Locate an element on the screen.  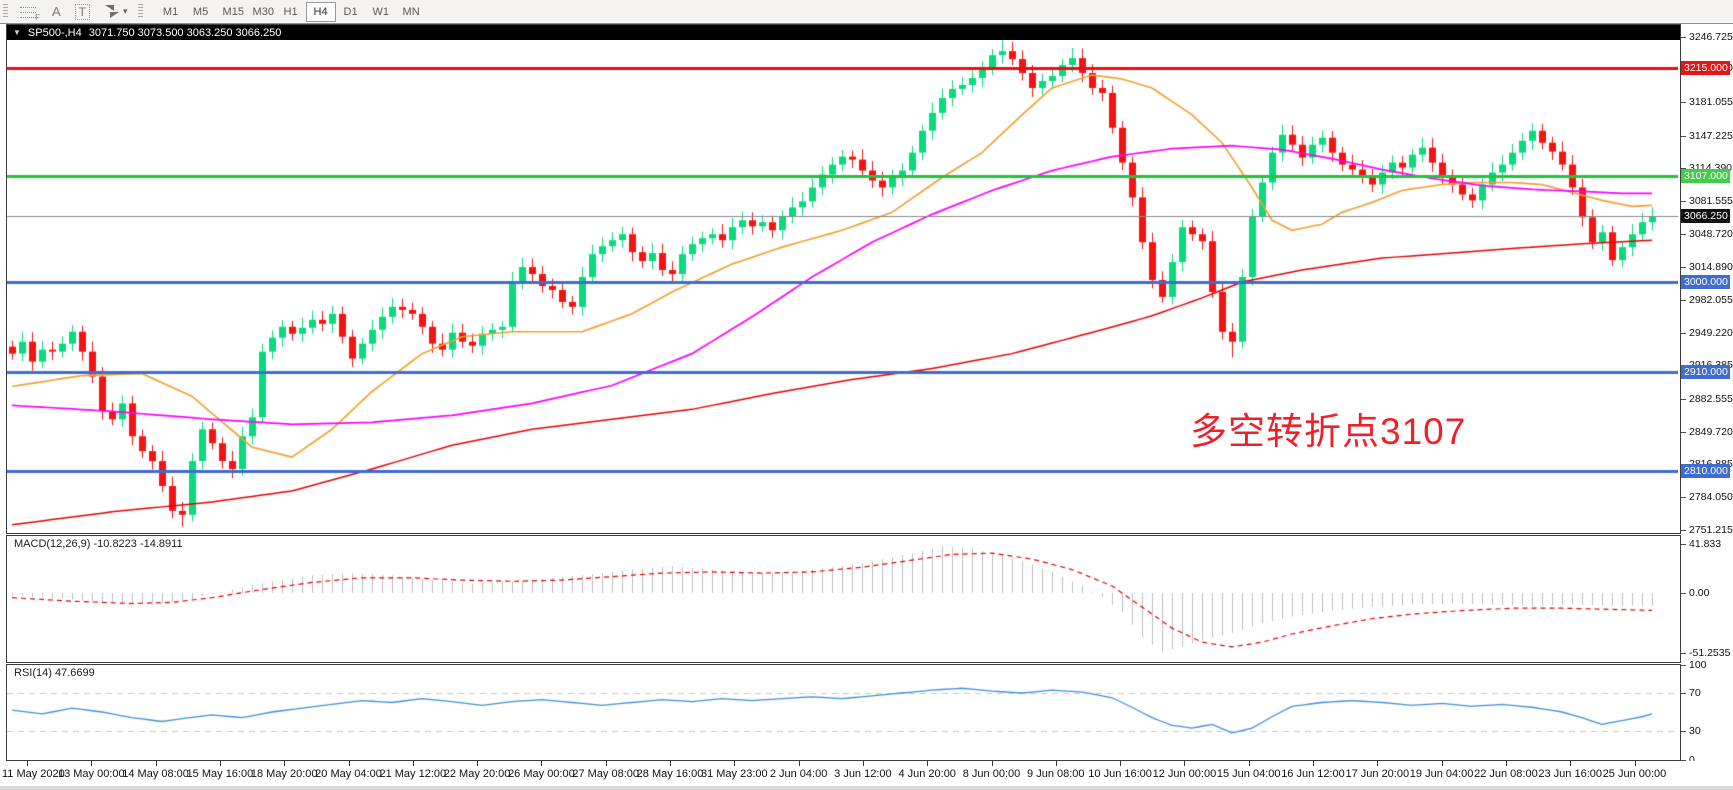
time-axis-label: 23 Jun 16:00 is located at coordinates (1570, 774).